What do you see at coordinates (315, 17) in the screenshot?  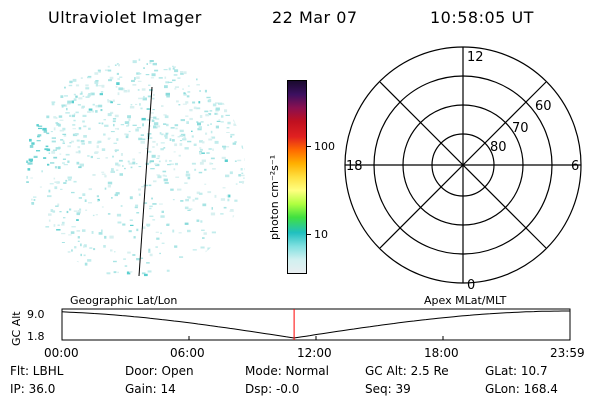 I see `date-label: 22 Mar 07` at bounding box center [315, 17].